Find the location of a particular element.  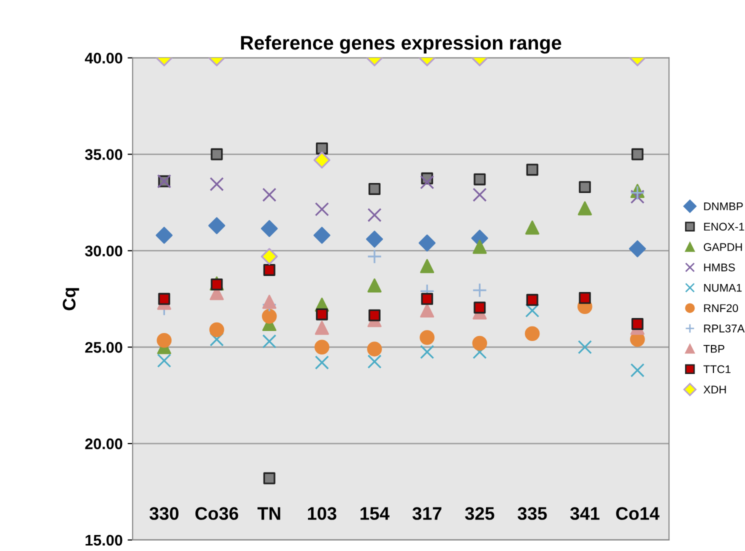

legend-label: RNF20 is located at coordinates (721, 308).